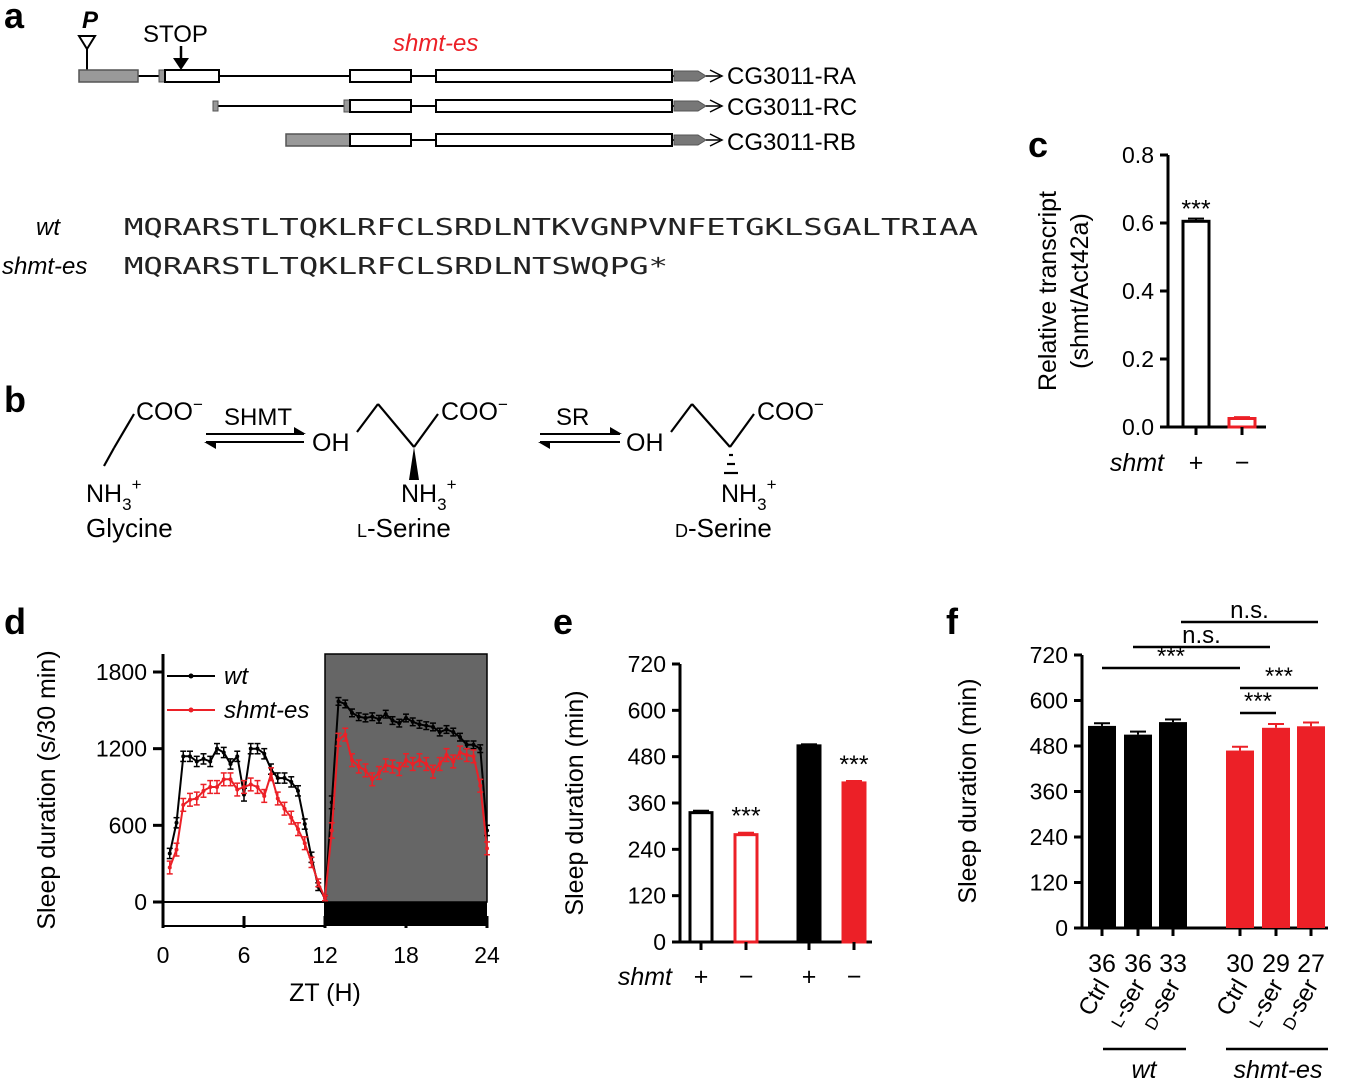 Image resolution: width=1350 pixels, height=1082 pixels. I want to click on d-serine-coo: COO−, so click(790, 410).